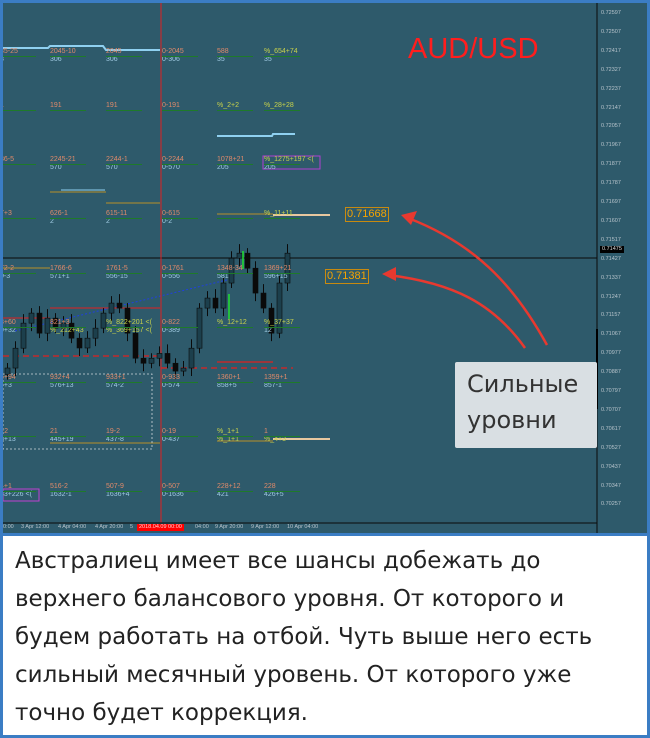  Describe the element at coordinates (68, 56) in the screenshot. I see `level-cell: 2045-10 306` at that location.